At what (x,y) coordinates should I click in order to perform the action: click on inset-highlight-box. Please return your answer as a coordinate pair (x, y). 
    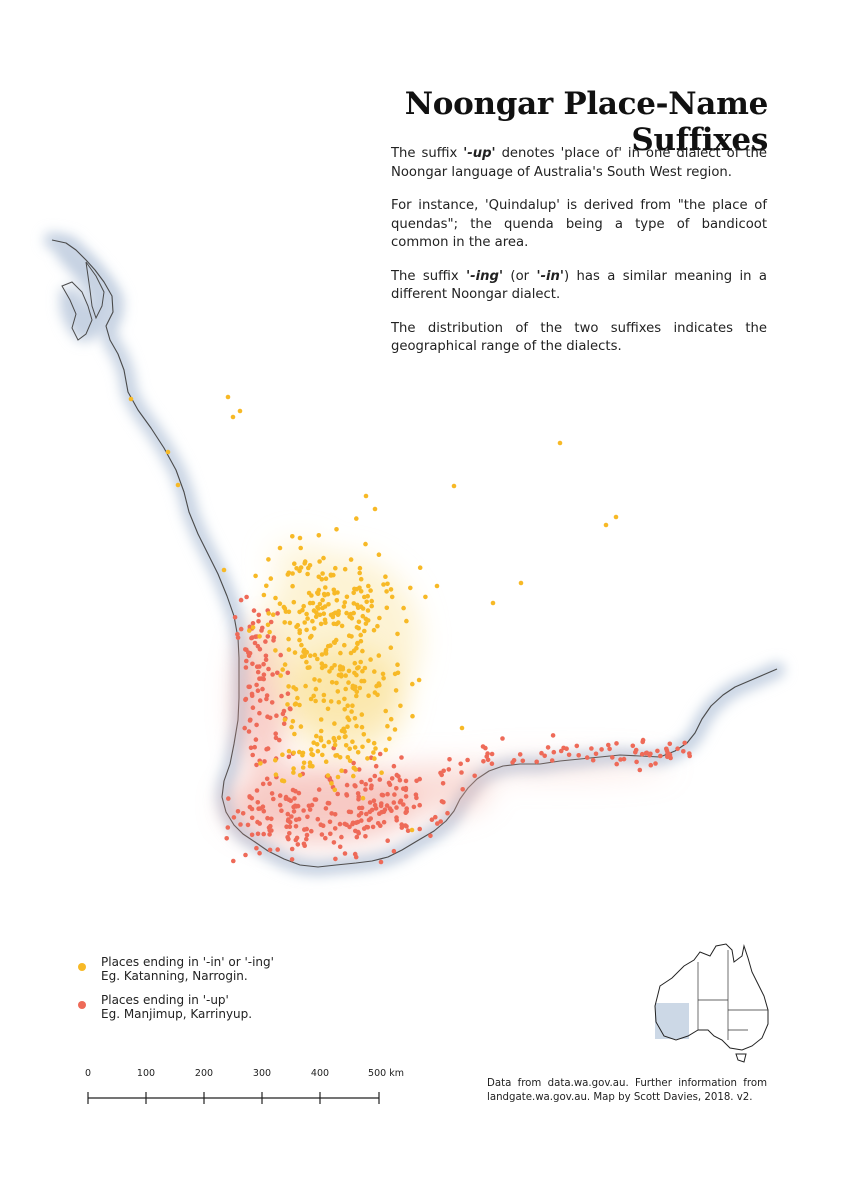
    Looking at the image, I should click on (672, 1021).